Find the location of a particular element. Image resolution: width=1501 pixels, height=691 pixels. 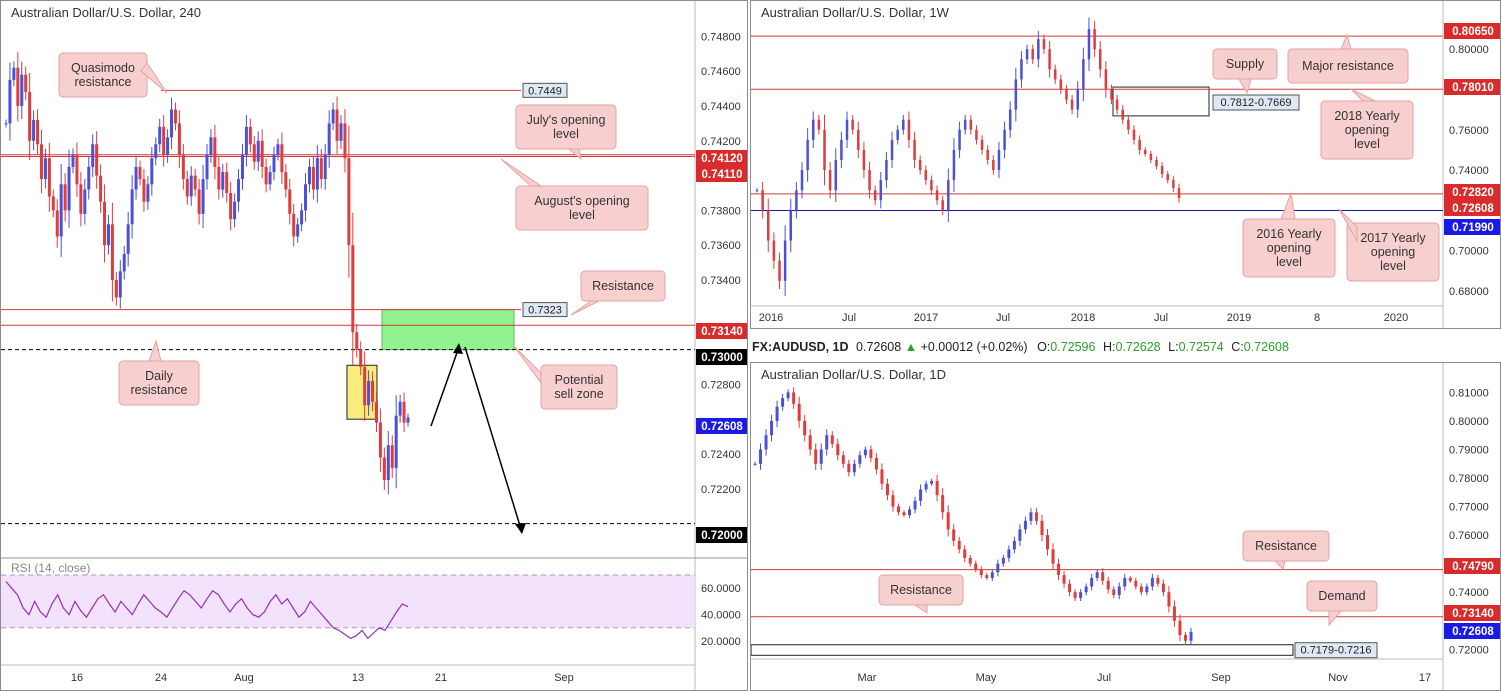

weekly-x-tick: 2020 is located at coordinates (1396, 318).